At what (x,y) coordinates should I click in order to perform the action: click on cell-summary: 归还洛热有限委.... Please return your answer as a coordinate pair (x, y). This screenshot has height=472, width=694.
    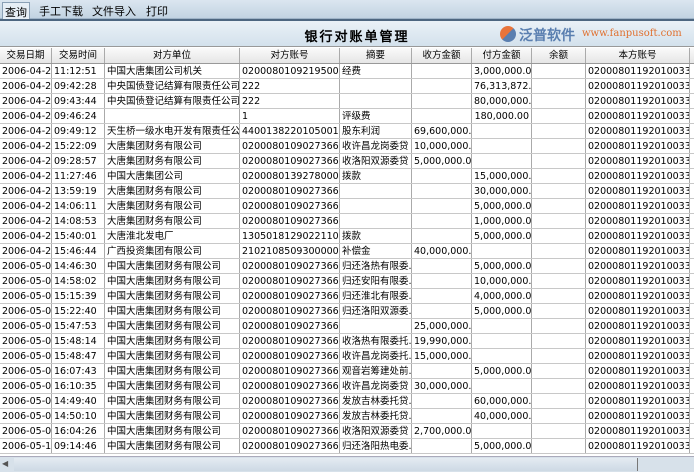
    Looking at the image, I should click on (377, 266).